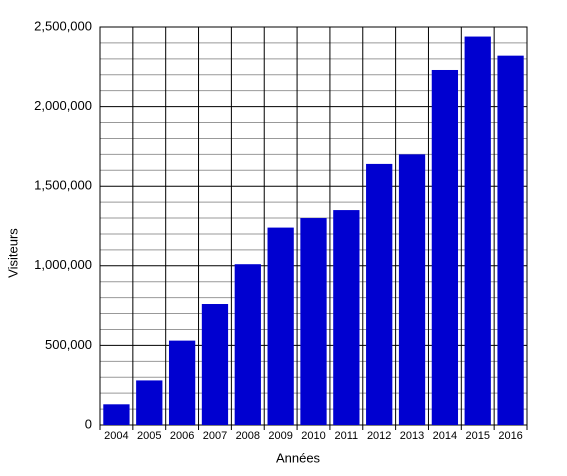 Image resolution: width=567 pixels, height=476 pixels. I want to click on y-tick-label: 2,000,000, so click(63, 105).